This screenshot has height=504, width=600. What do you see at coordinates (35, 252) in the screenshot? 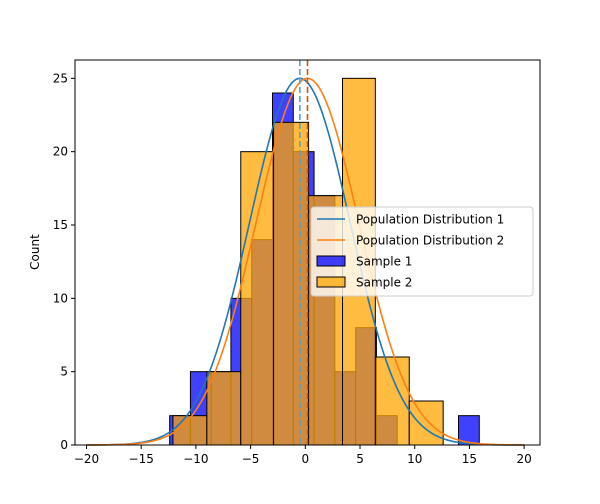
I see `y-axis-label: Count` at bounding box center [35, 252].